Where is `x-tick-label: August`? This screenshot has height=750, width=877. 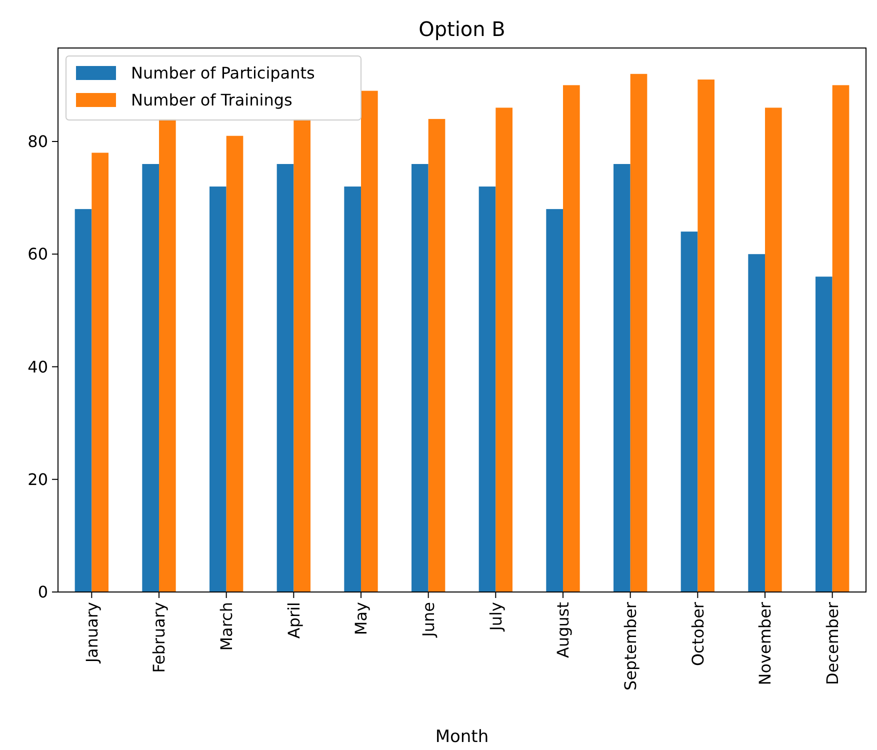
x-tick-label: August is located at coordinates (563, 630).